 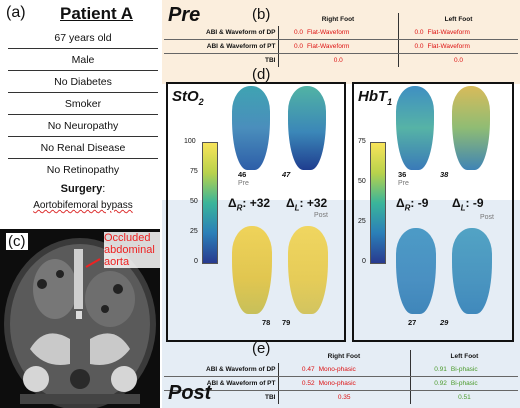 What do you see at coordinates (321, 215) in the screenshot?
I see `sto2-post-tag: Post` at bounding box center [321, 215].